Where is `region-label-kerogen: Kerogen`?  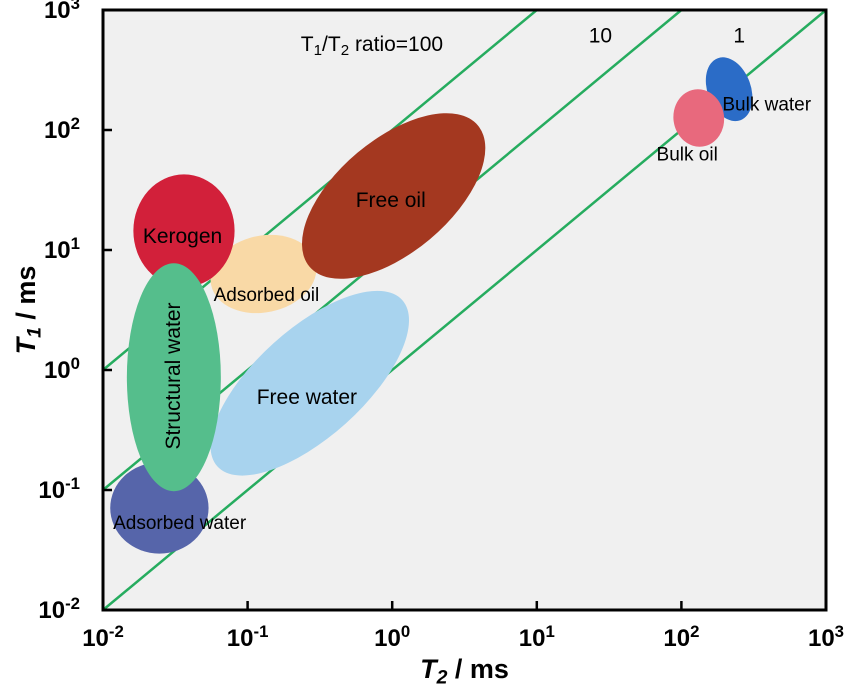 region-label-kerogen: Kerogen is located at coordinates (182, 236).